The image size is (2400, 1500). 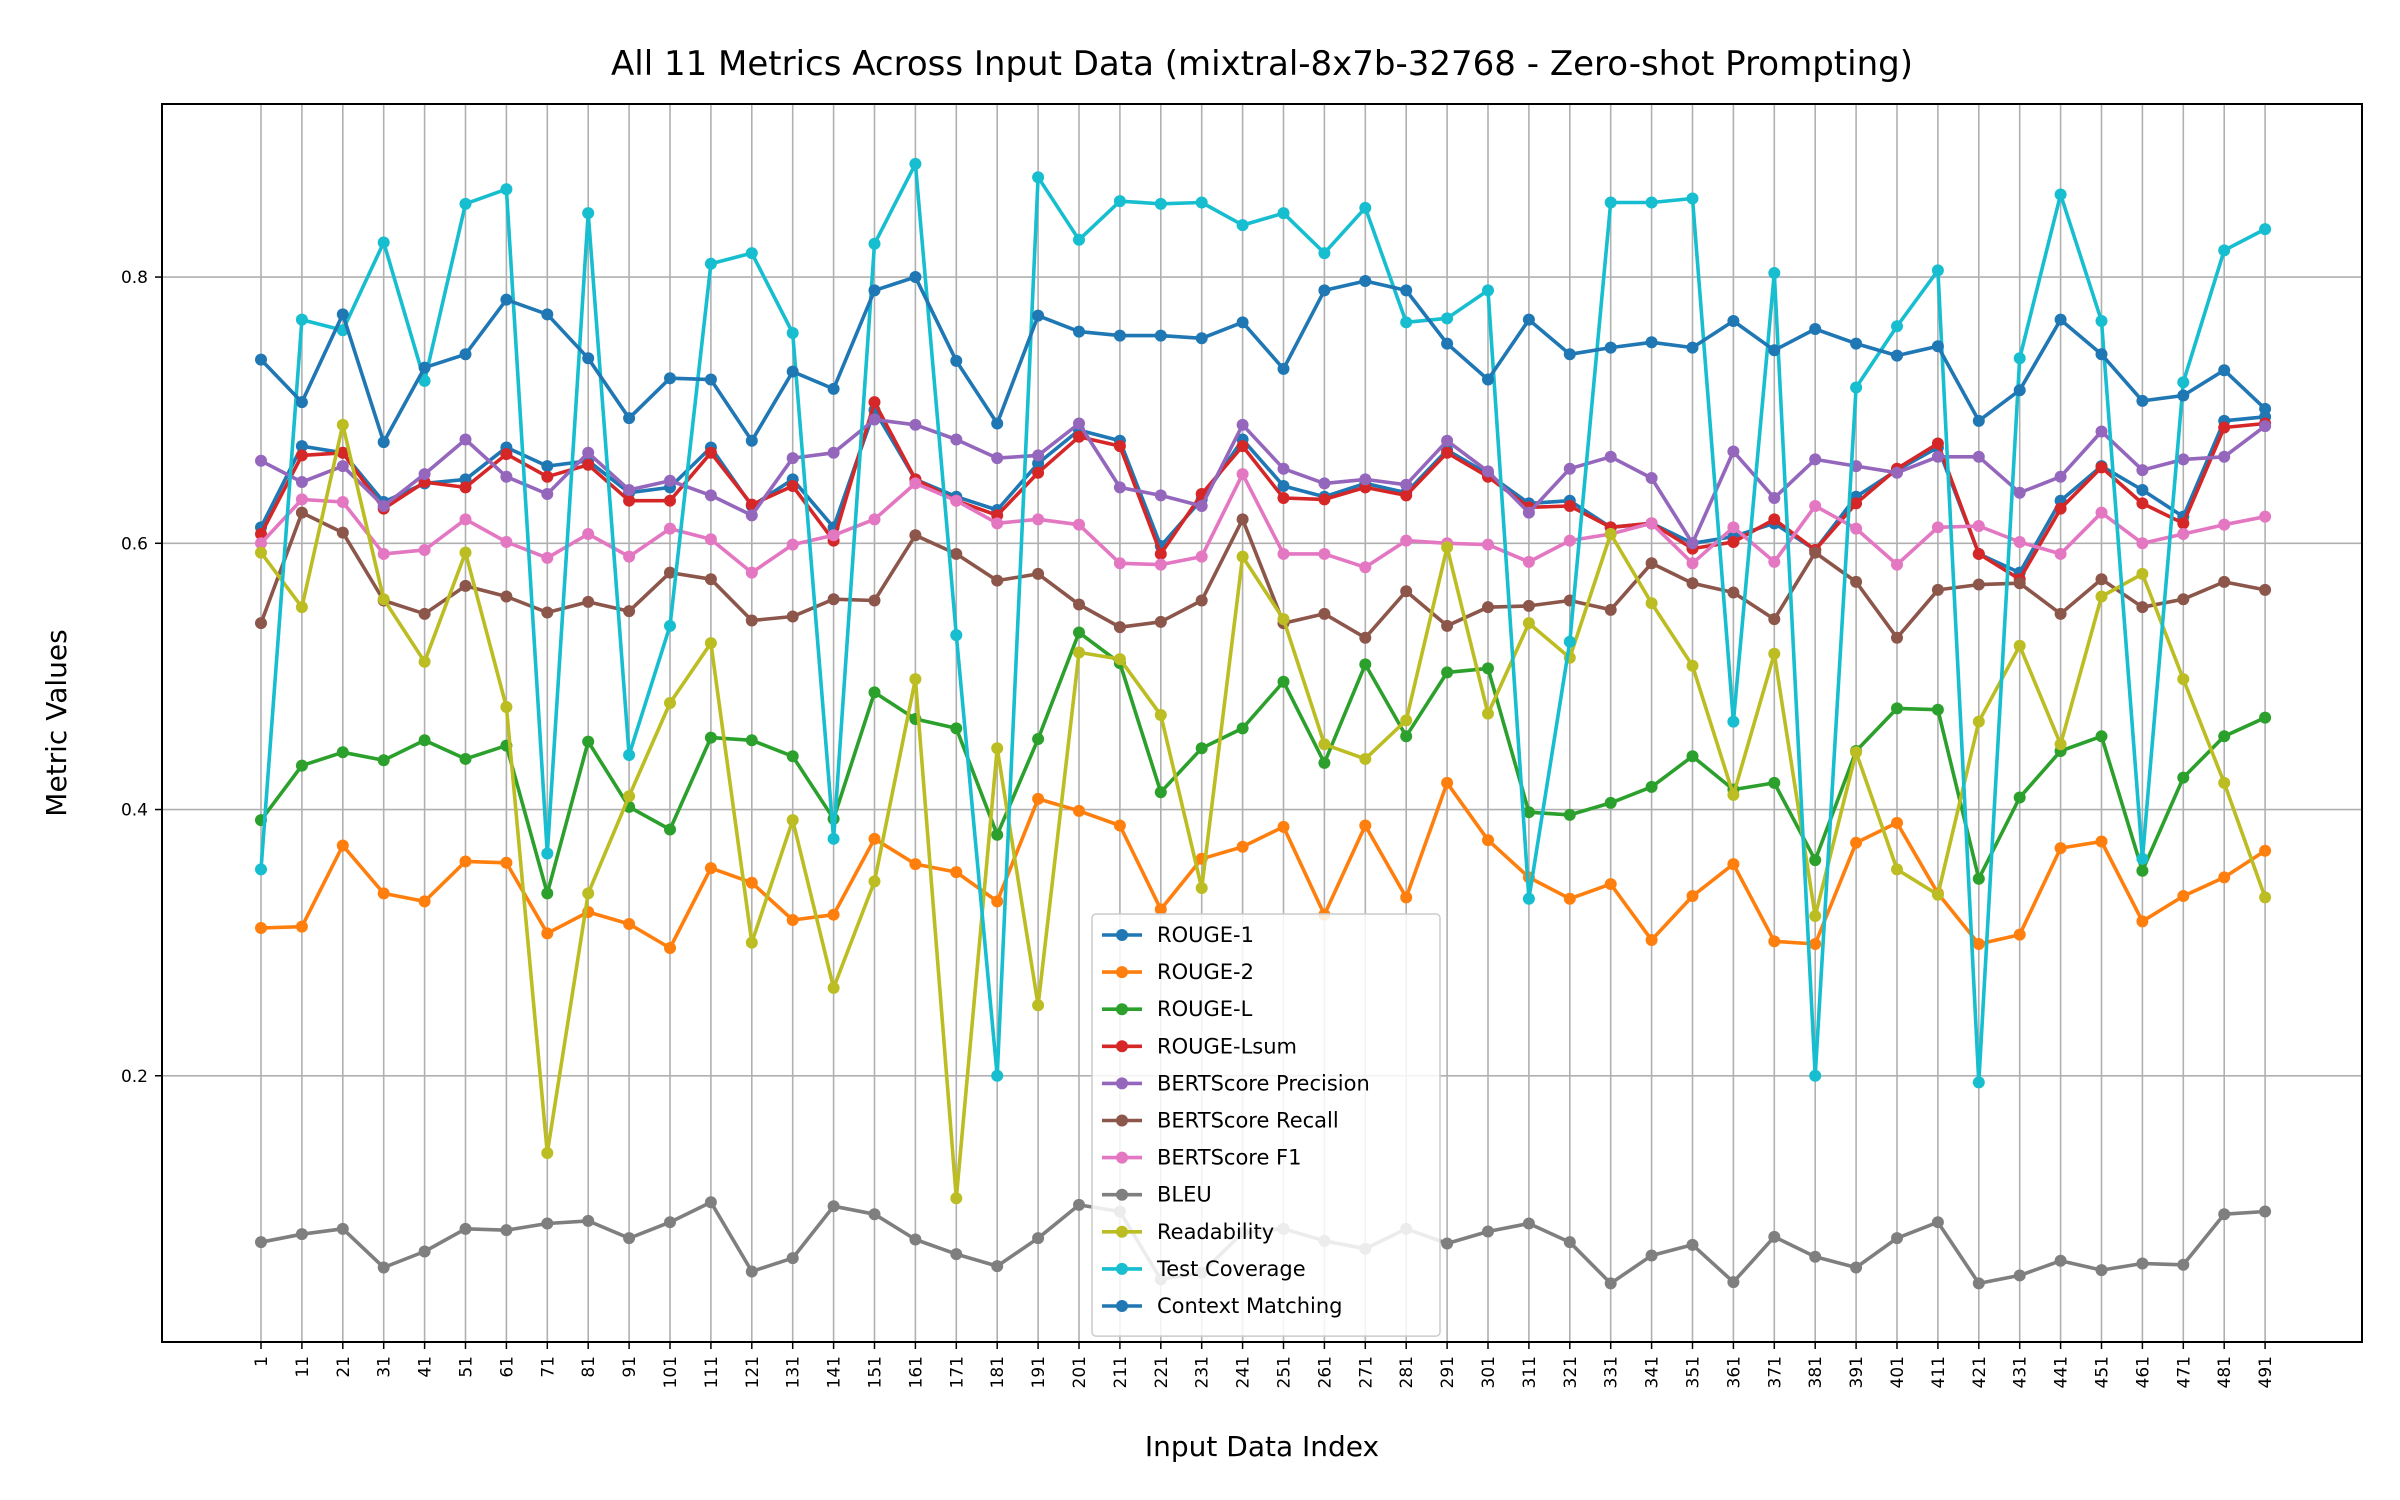 What do you see at coordinates (1188, 1232) in the screenshot?
I see `legend-item: Readability` at bounding box center [1188, 1232].